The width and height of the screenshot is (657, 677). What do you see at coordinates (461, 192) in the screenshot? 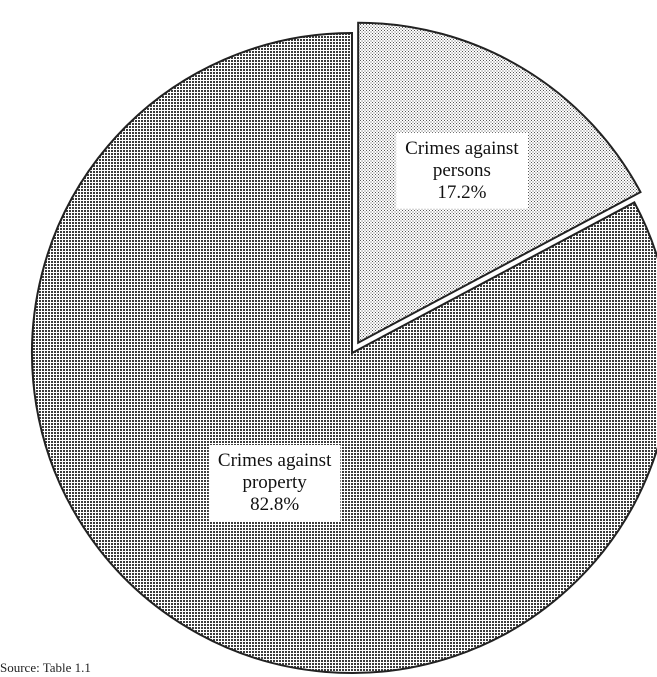
I see `slice-value-label: 17.2%` at bounding box center [461, 192].